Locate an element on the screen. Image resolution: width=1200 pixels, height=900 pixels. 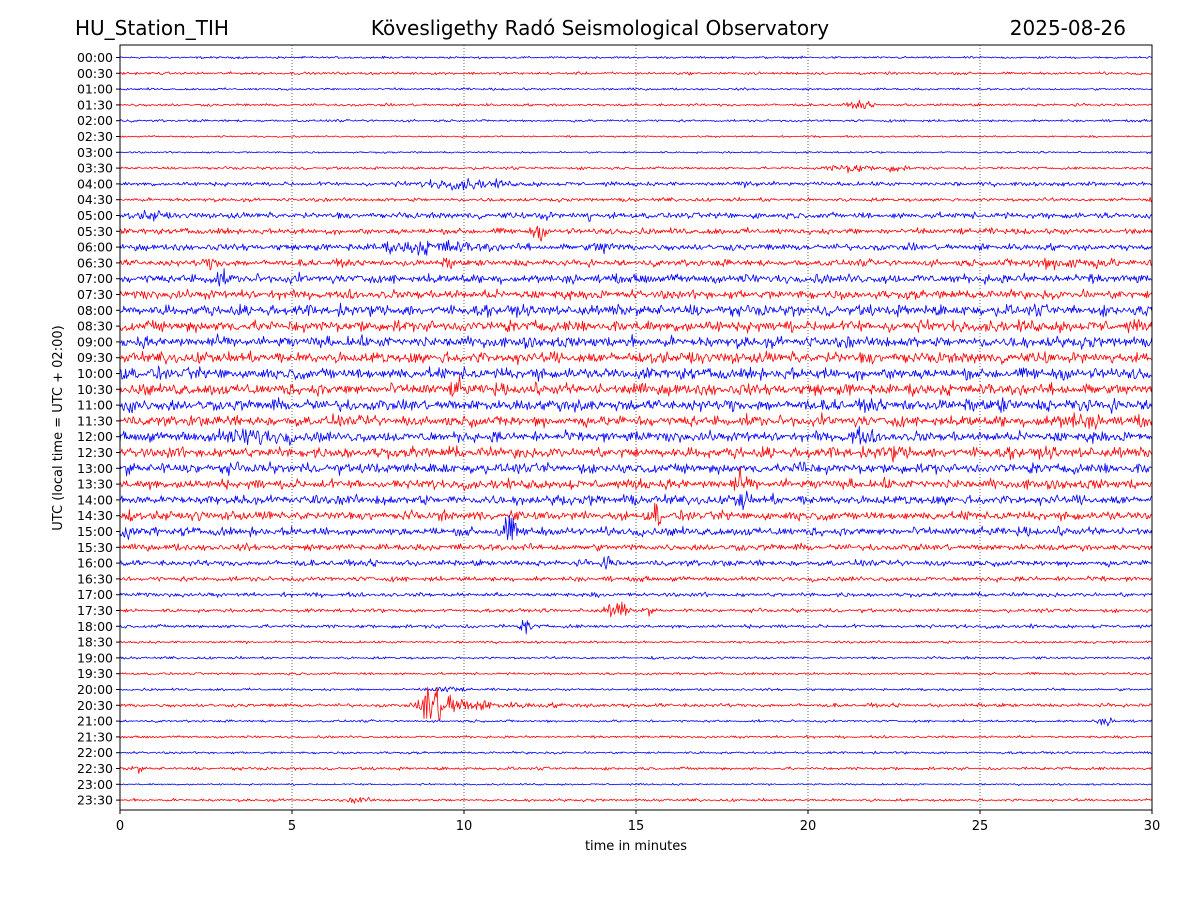
trace-1930 is located at coordinates (636, 673).